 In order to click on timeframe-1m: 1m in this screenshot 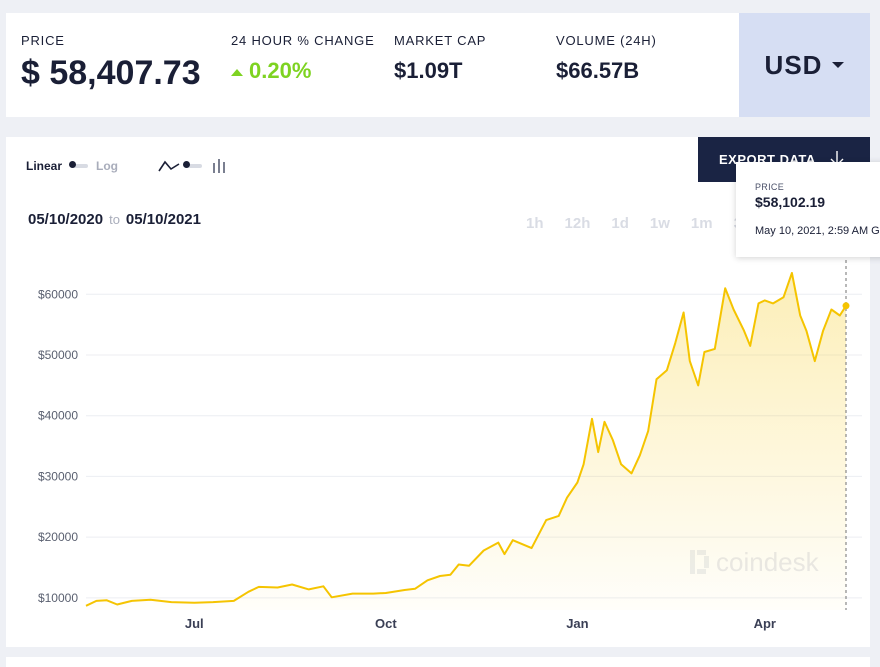, I will do `click(701, 223)`.